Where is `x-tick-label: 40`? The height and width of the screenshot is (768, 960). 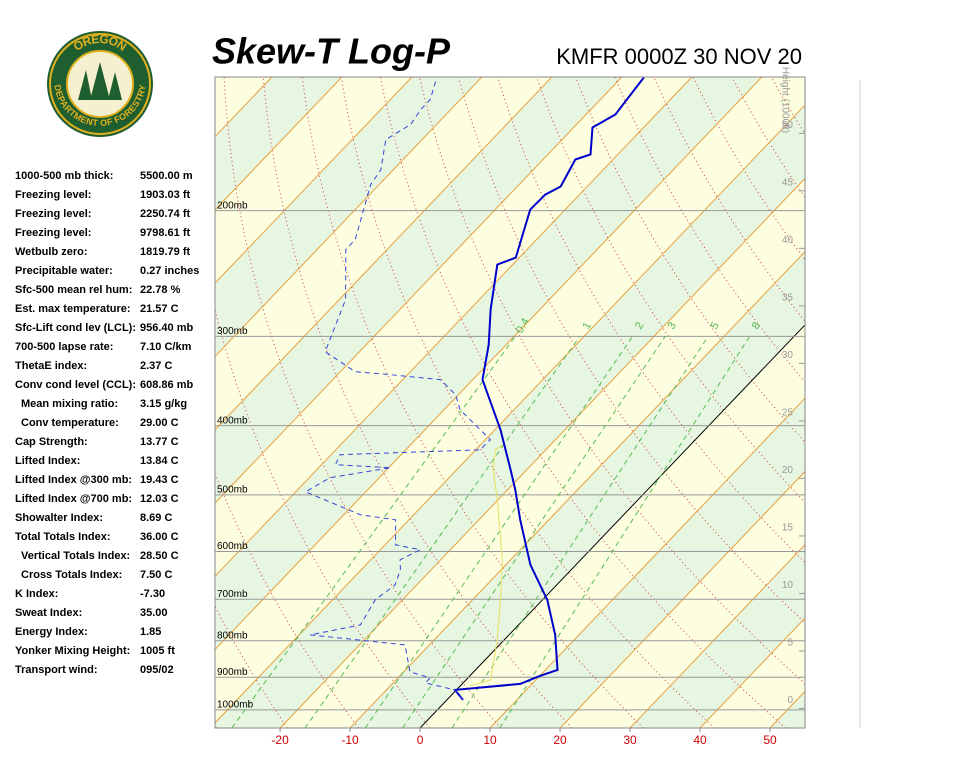 x-tick-label: 40 is located at coordinates (700, 740).